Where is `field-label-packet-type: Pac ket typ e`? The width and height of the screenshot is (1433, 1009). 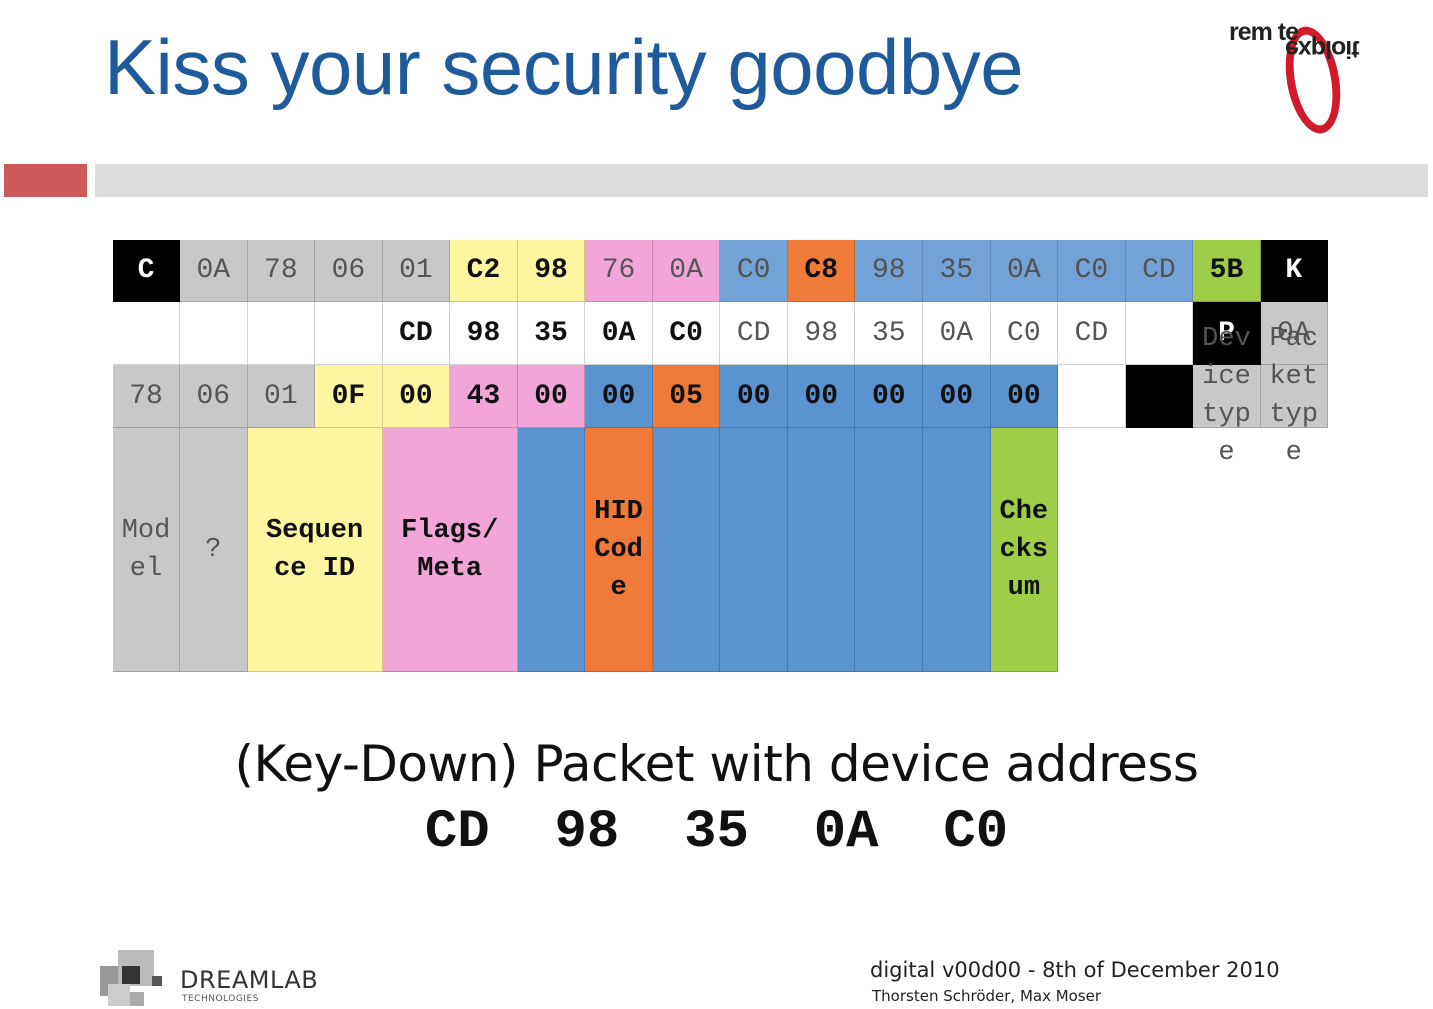
field-label-packet-type: Pac ket typ e is located at coordinates (1294, 396).